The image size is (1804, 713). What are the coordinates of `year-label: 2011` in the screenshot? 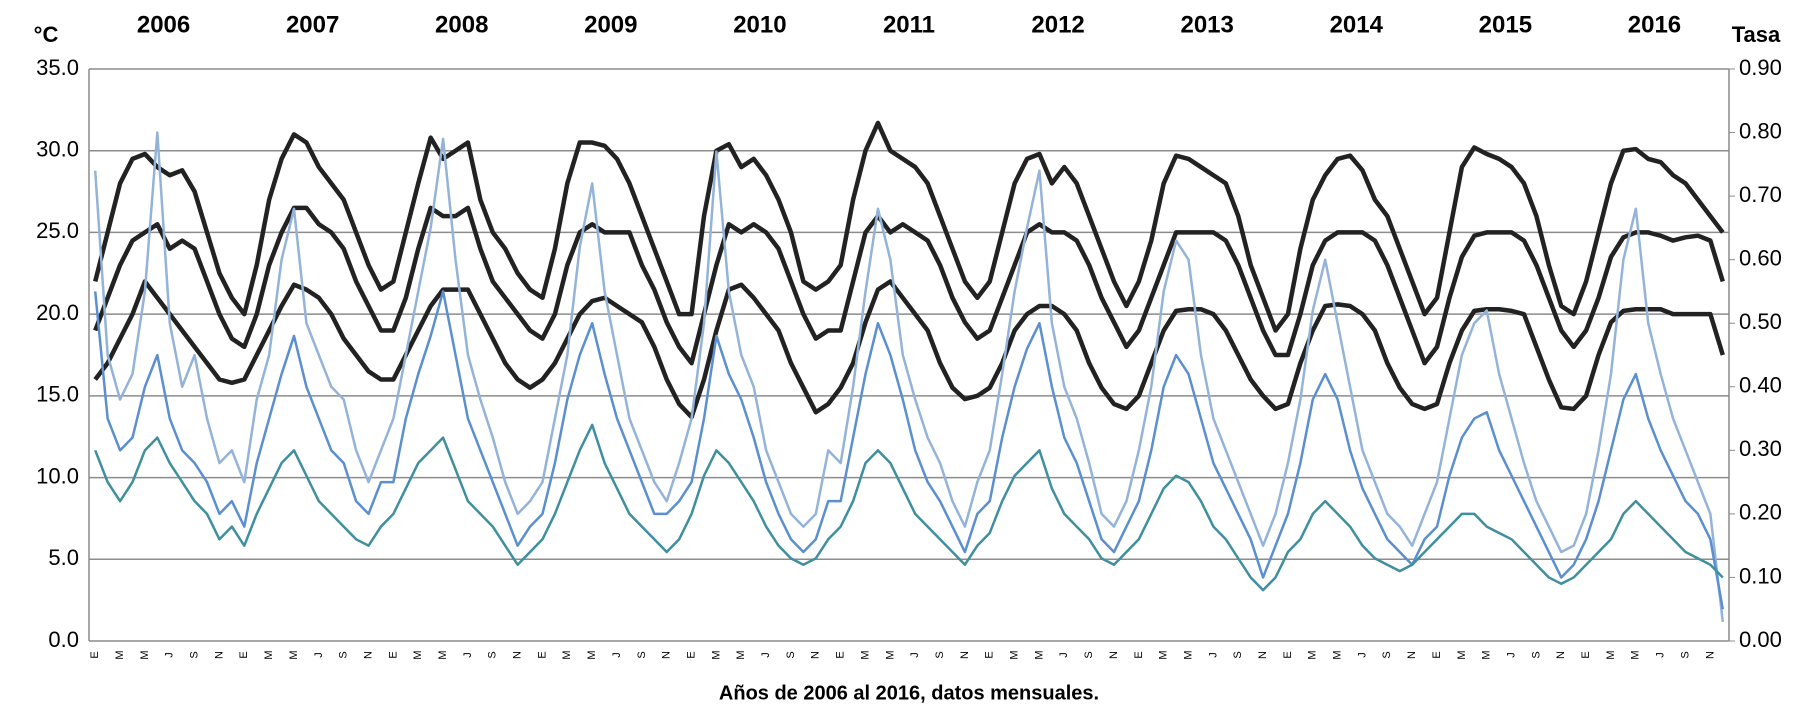 It's located at (909, 24).